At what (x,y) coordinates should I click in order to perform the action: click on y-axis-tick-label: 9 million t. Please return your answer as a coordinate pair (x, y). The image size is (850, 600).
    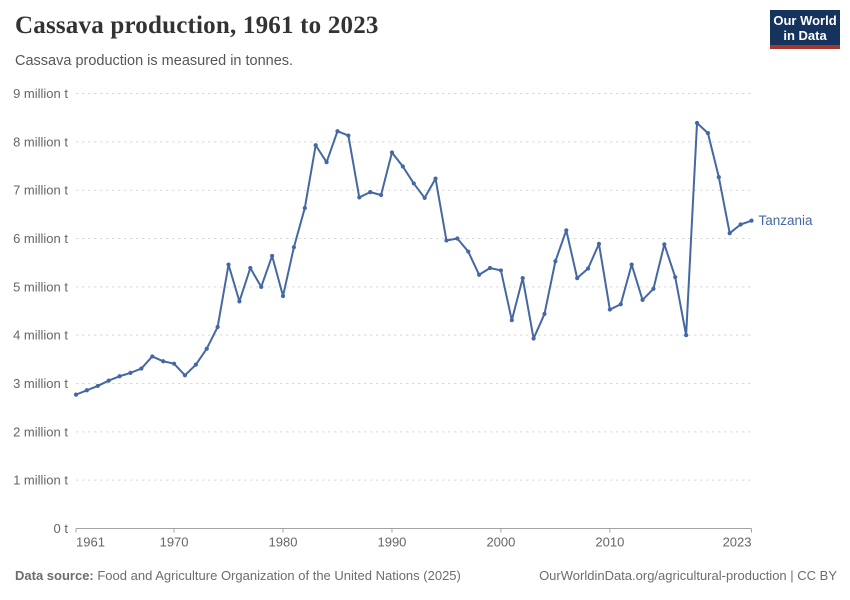
    Looking at the image, I should click on (40, 93).